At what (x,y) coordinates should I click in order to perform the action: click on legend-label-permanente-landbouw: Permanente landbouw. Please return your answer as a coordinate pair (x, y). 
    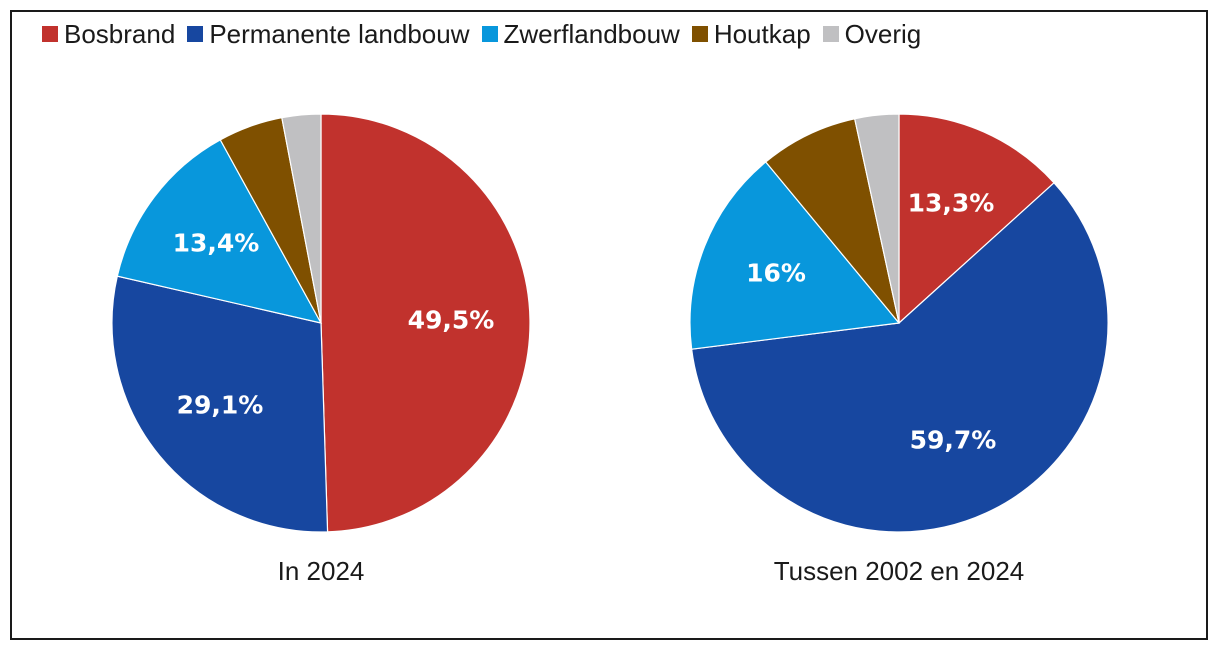
    Looking at the image, I should click on (339, 33).